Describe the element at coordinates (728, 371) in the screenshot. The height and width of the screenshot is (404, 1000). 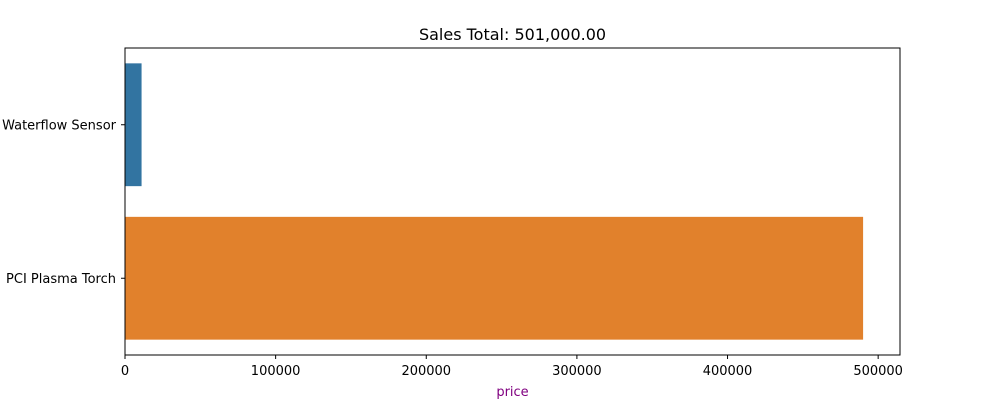
I see `x-tick-label: 400000` at that location.